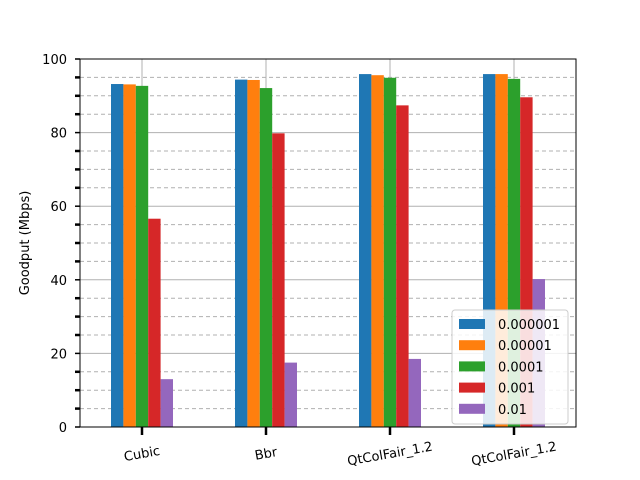  I want to click on legend-label: 0.000001, so click(529, 325).